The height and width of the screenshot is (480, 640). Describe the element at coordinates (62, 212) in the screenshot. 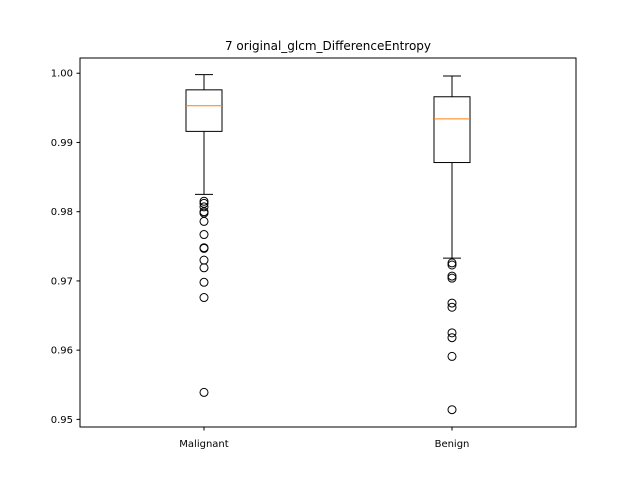

I see `y-tick-label: 0.98` at that location.